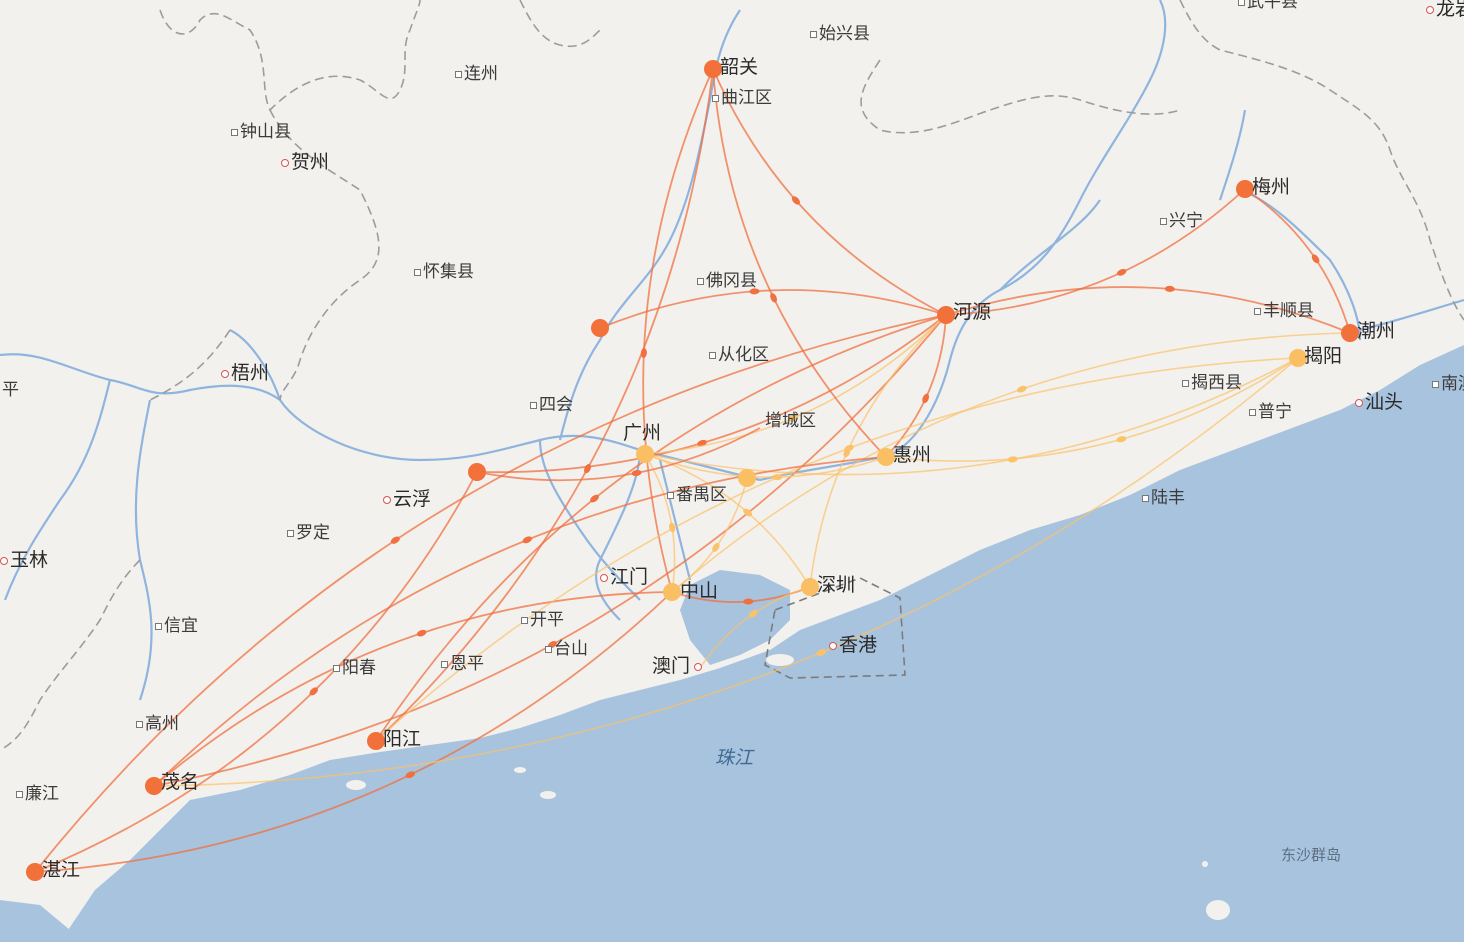 This screenshot has width=1464, height=942. I want to click on flow-line-heyuan-guangzhou, so click(795, 384).